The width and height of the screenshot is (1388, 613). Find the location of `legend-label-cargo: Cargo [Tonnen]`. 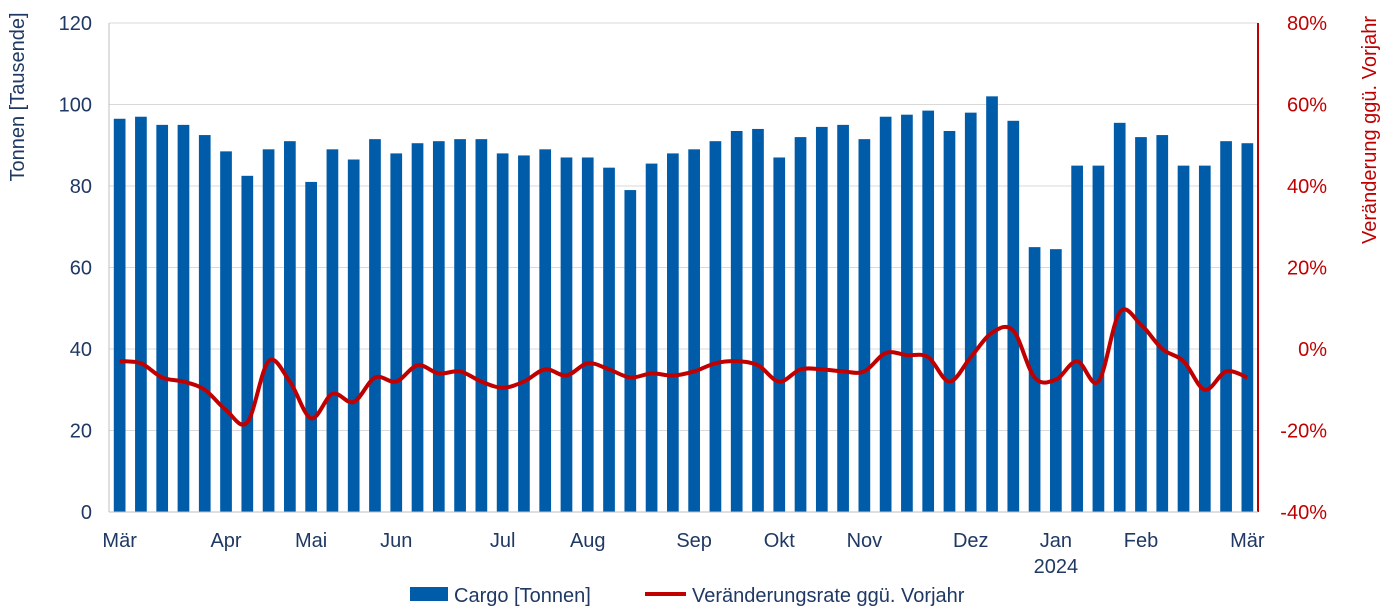

legend-label-cargo: Cargo [Tonnen] is located at coordinates (522, 596).